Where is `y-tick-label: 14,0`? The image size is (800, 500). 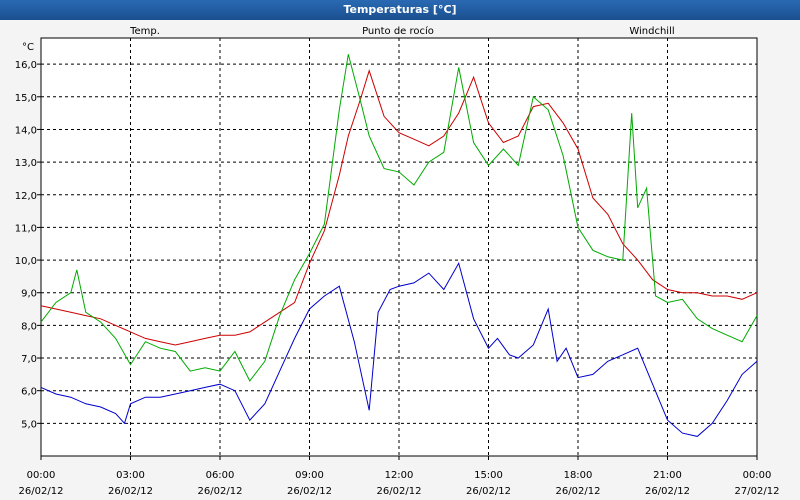 y-tick-label: 14,0 is located at coordinates (26, 130).